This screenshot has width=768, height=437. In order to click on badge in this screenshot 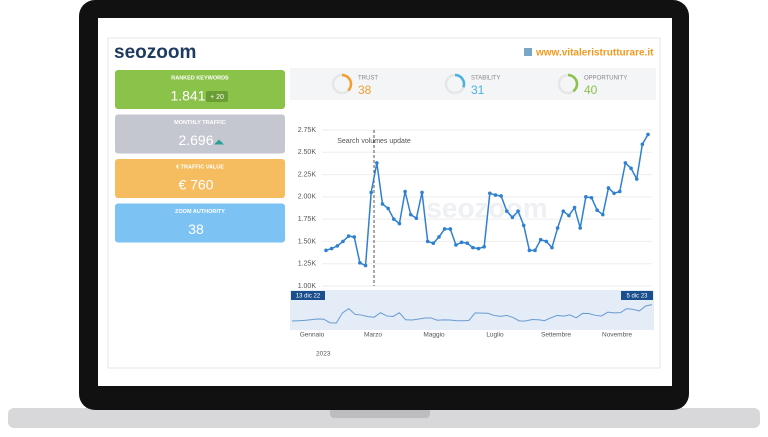, I will do `click(217, 96)`.